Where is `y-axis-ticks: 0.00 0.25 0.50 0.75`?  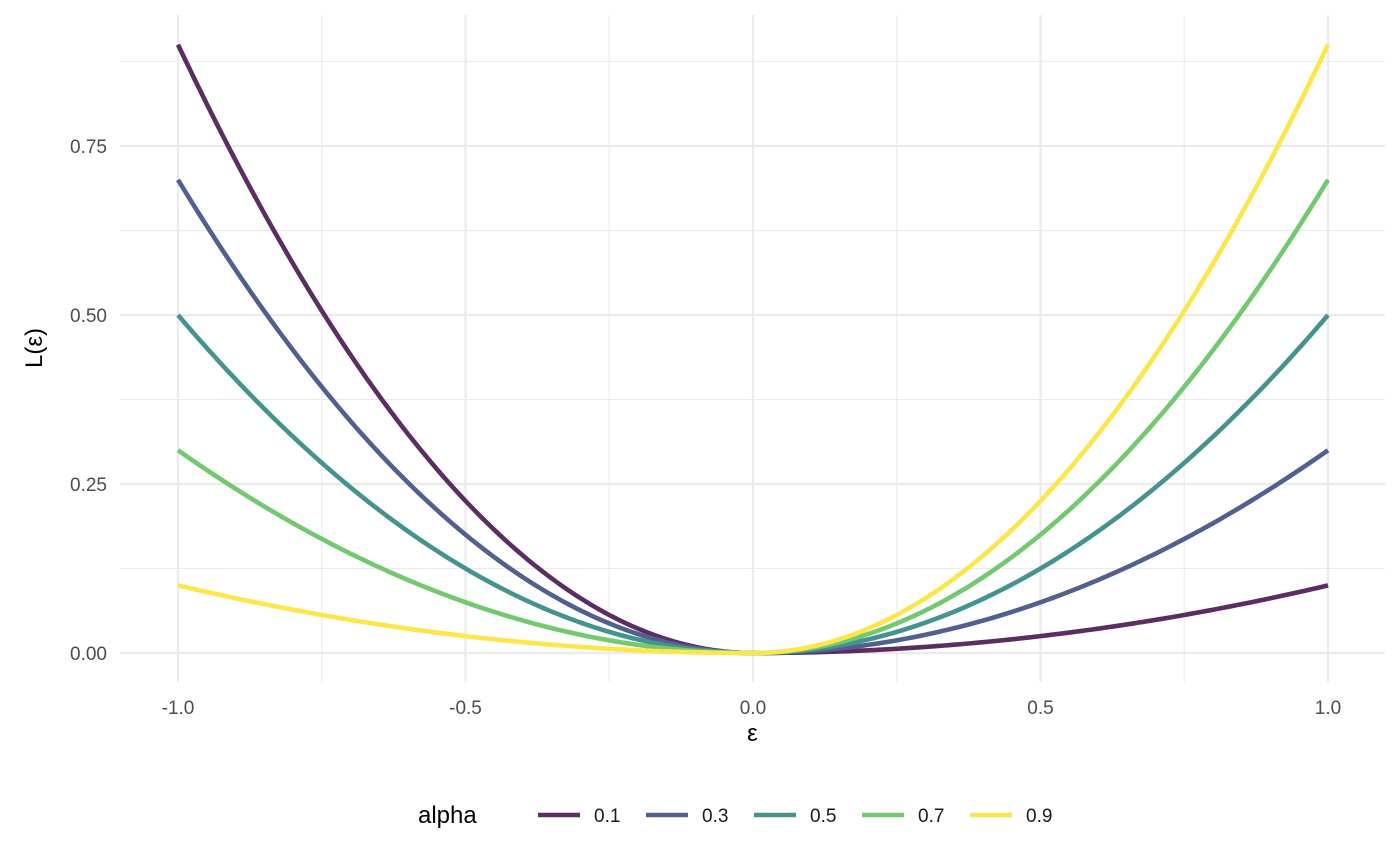
y-axis-ticks: 0.00 0.25 0.50 0.75 is located at coordinates (88, 401).